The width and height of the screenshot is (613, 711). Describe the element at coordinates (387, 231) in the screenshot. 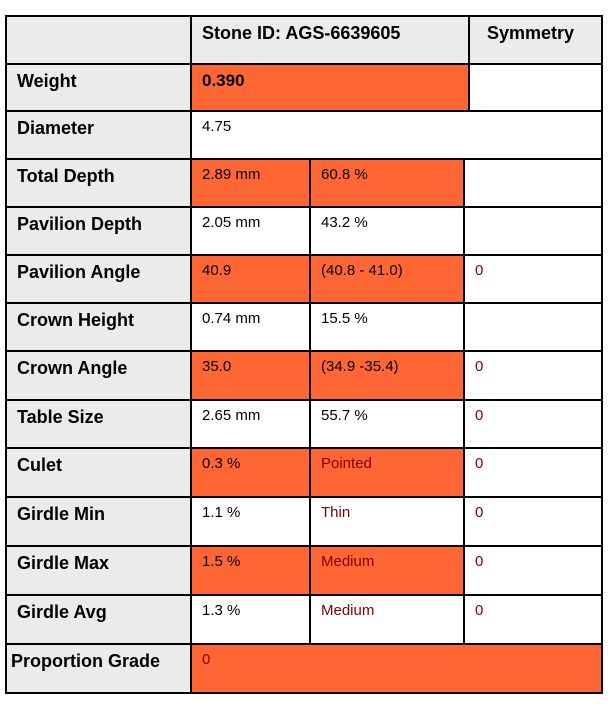

I see `pavilion-depth-pct: 43.2 %` at that location.